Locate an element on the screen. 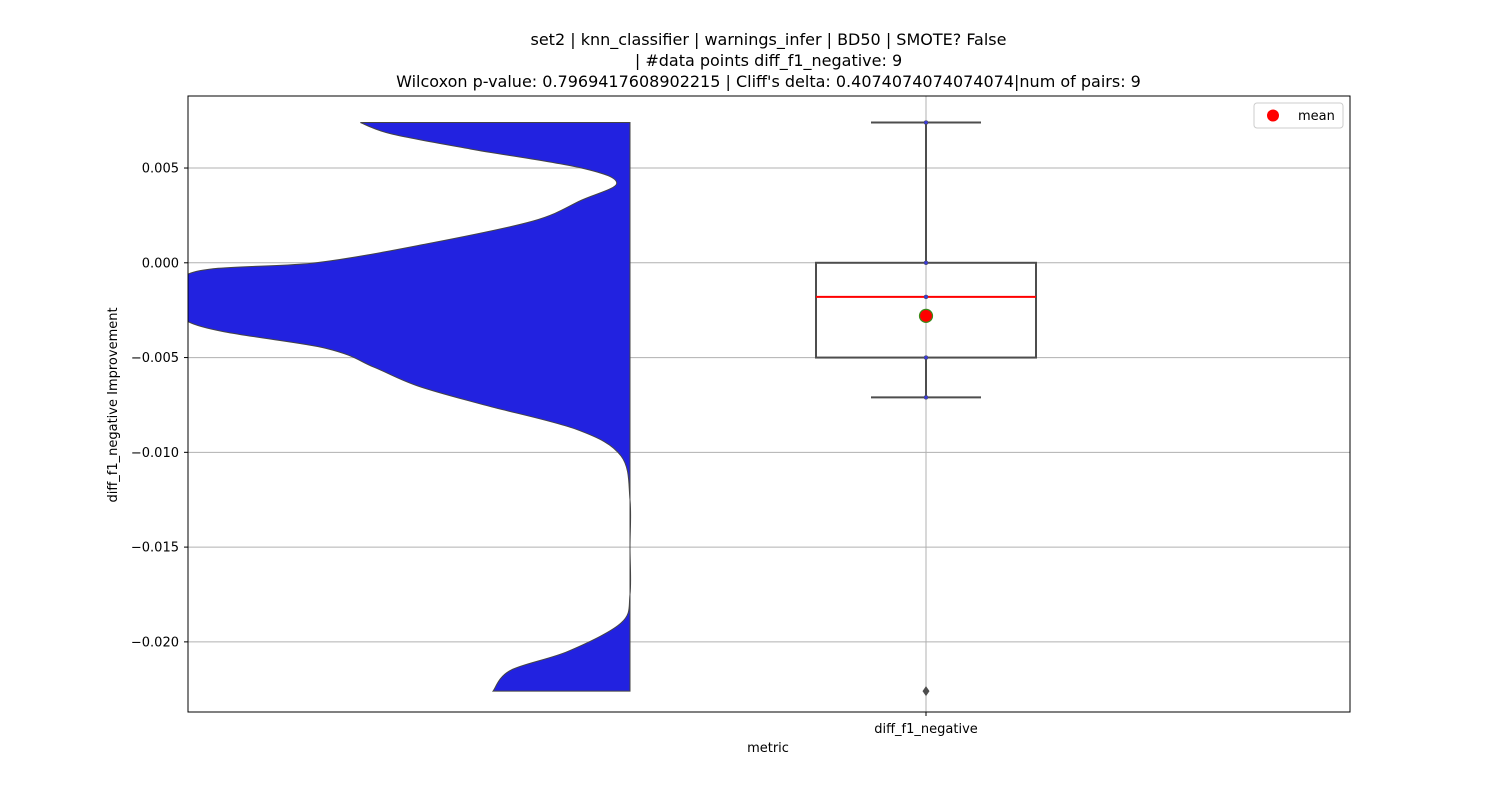 Image resolution: width=1500 pixels, height=800 pixels. y-tick-label: 0.000 is located at coordinates (160, 263).